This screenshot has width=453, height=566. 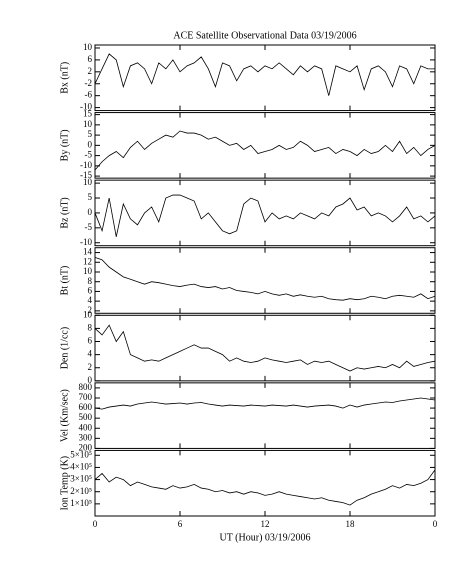 What do you see at coordinates (86, 427) in the screenshot?
I see `y-tick-label: 400` at bounding box center [86, 427].